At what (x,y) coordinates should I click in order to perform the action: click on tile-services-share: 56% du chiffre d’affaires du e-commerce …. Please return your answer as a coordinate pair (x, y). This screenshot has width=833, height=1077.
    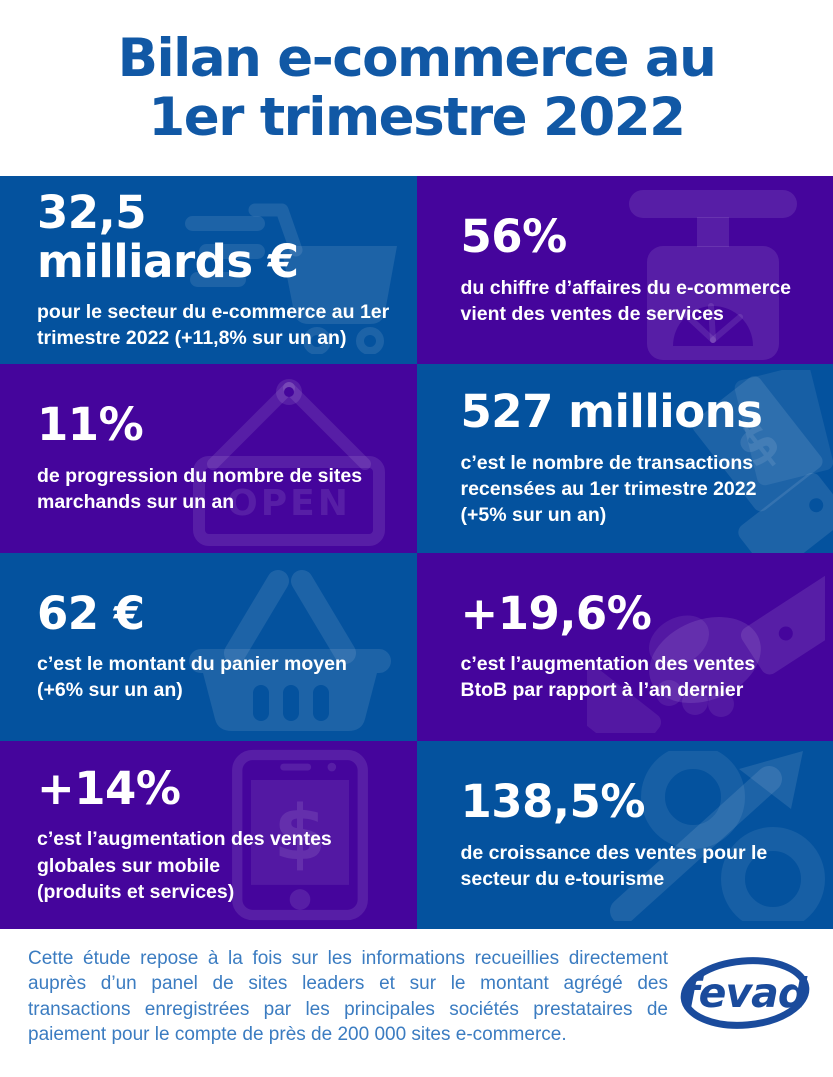
    Looking at the image, I should click on (624, 270).